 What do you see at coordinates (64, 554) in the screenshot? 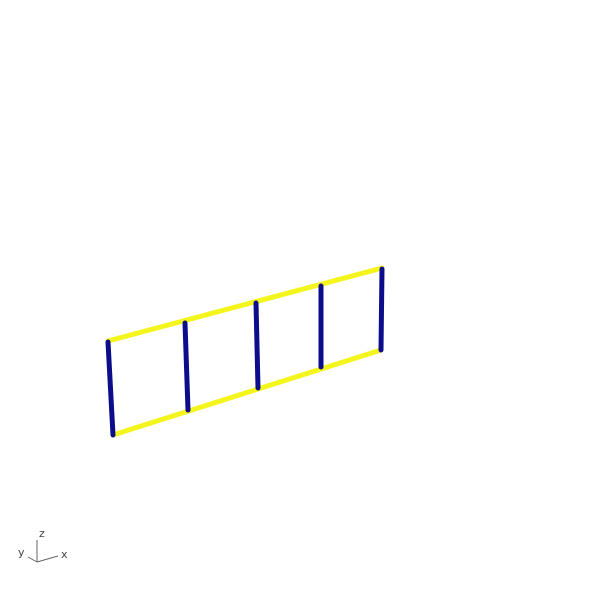
I see `x-axis-label: x` at bounding box center [64, 554].